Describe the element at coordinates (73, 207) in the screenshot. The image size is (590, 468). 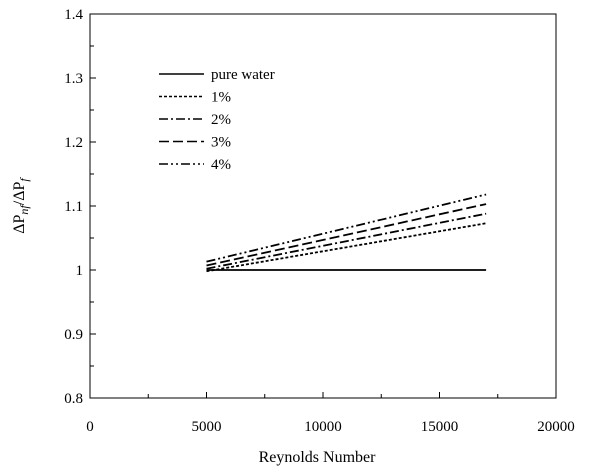
I see `y-tick-label: 1.1` at that location.